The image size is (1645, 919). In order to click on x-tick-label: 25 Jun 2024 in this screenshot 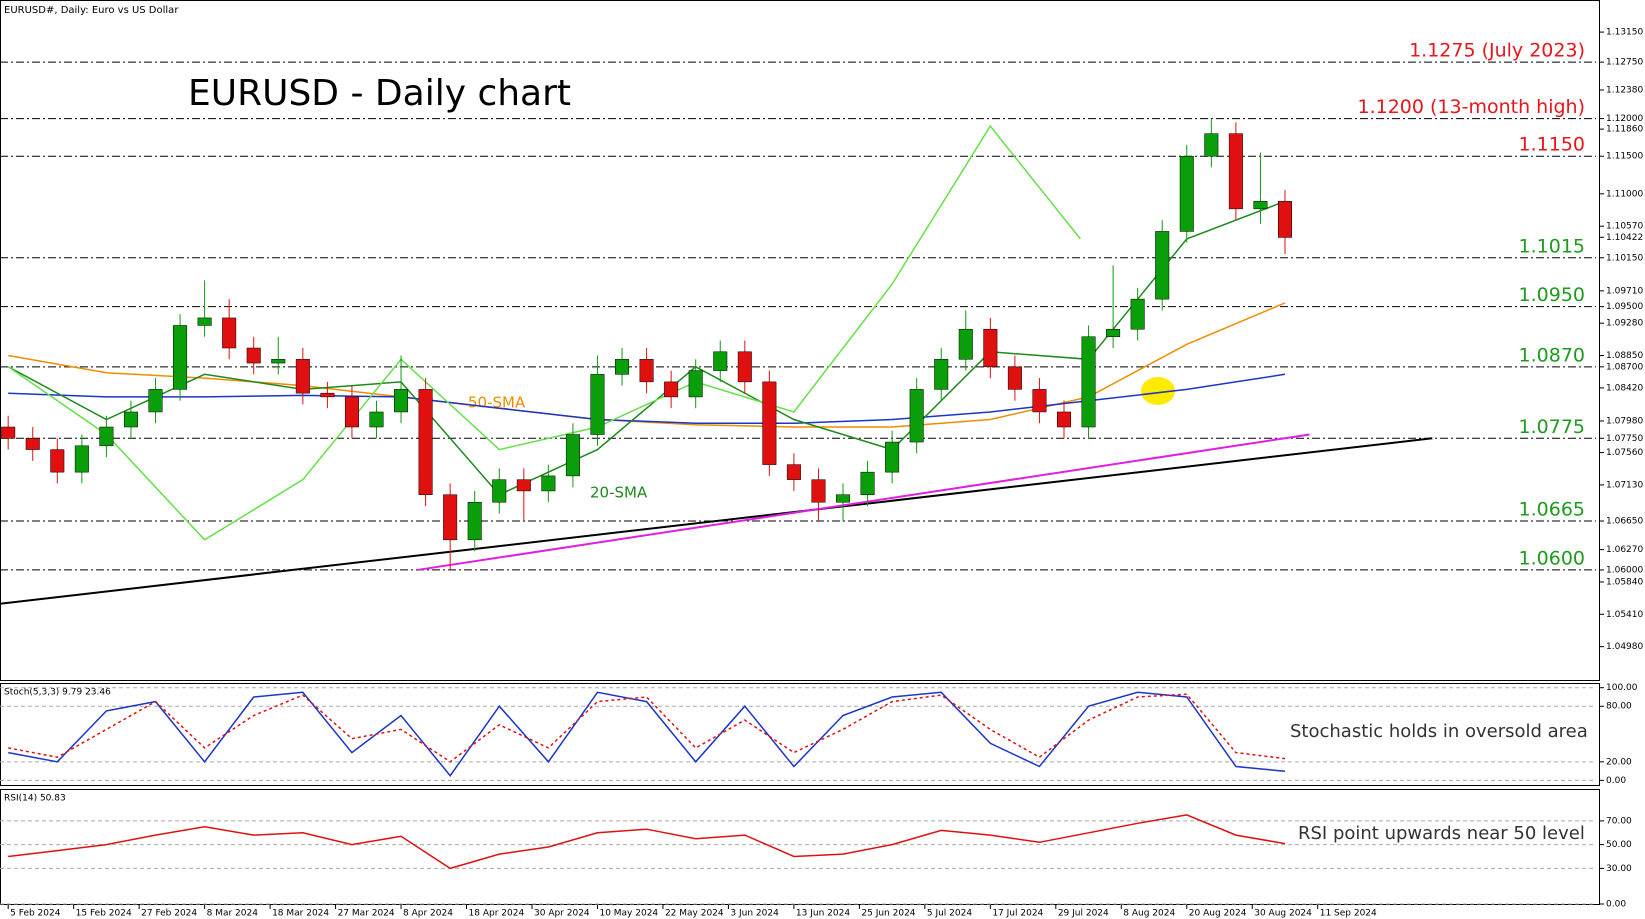, I will do `click(888, 914)`.